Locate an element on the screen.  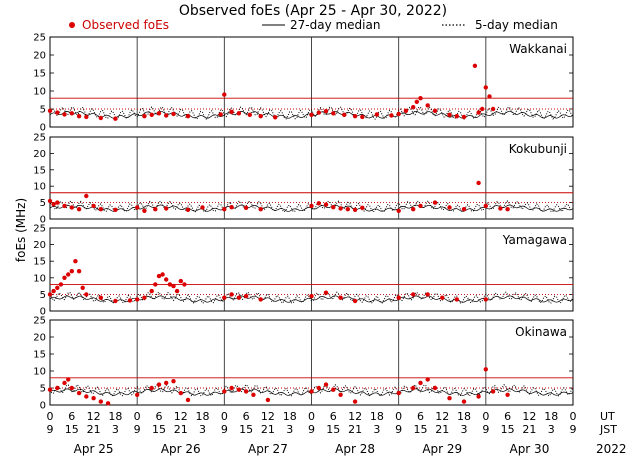
ut-row-label: UT is located at coordinates (607, 416).